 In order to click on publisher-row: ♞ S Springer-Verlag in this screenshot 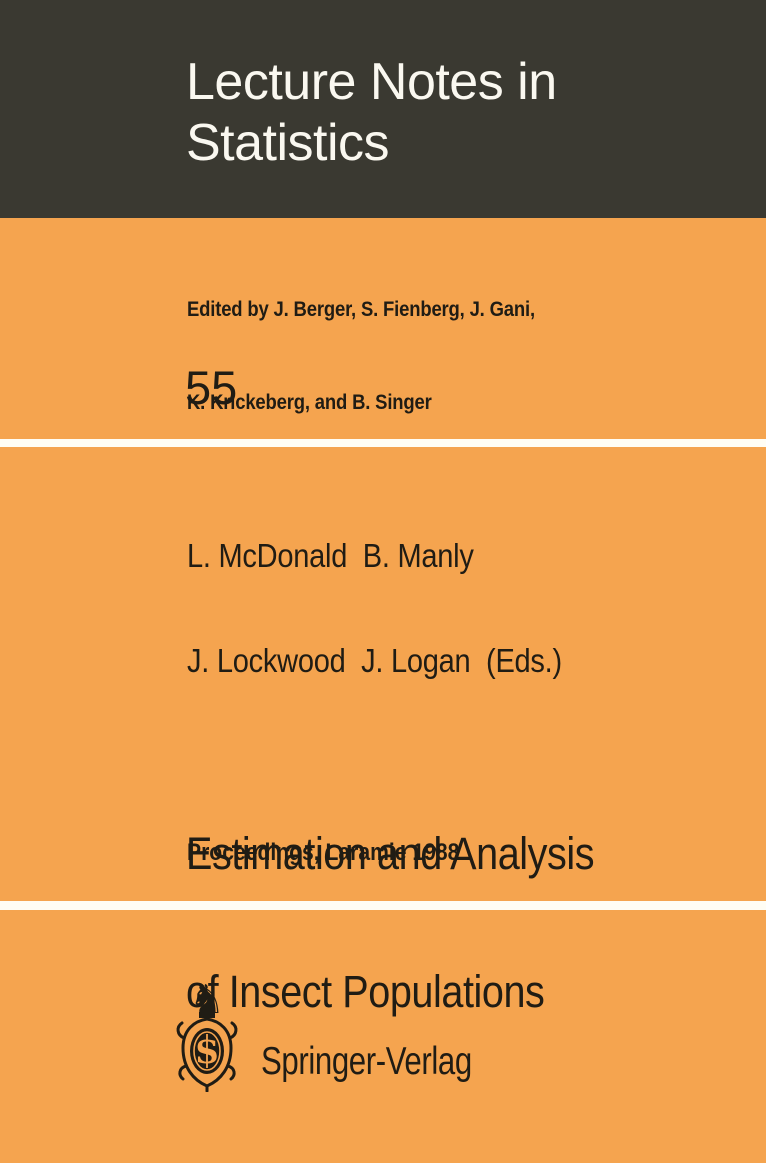, I will do `click(347, 1036)`.